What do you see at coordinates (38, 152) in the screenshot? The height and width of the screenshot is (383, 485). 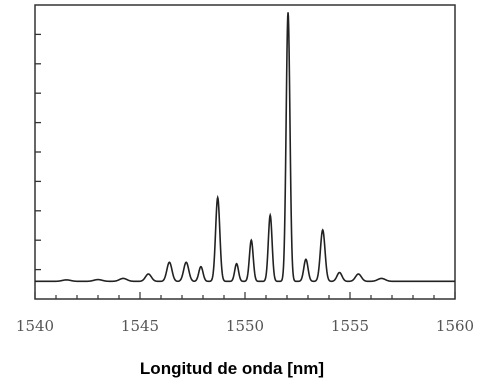 I see `y-axis-ticks` at bounding box center [38, 152].